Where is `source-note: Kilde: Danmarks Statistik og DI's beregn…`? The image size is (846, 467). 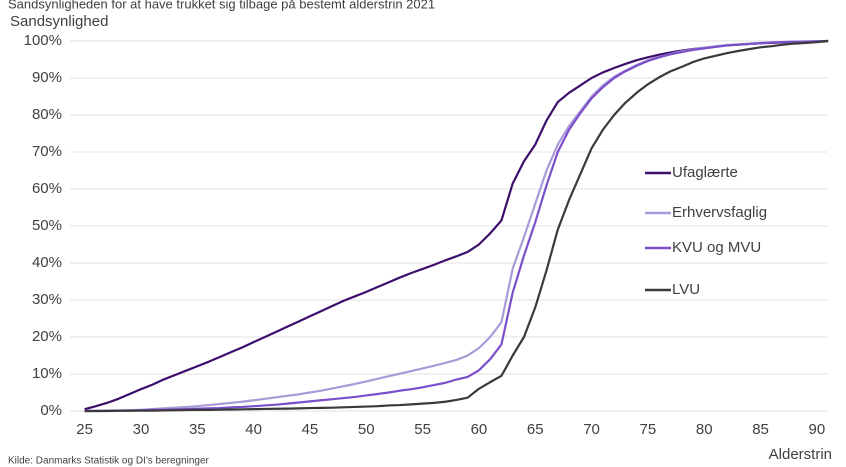 source-note: Kilde: Danmarks Statistik og DI's beregn… is located at coordinates (109, 461).